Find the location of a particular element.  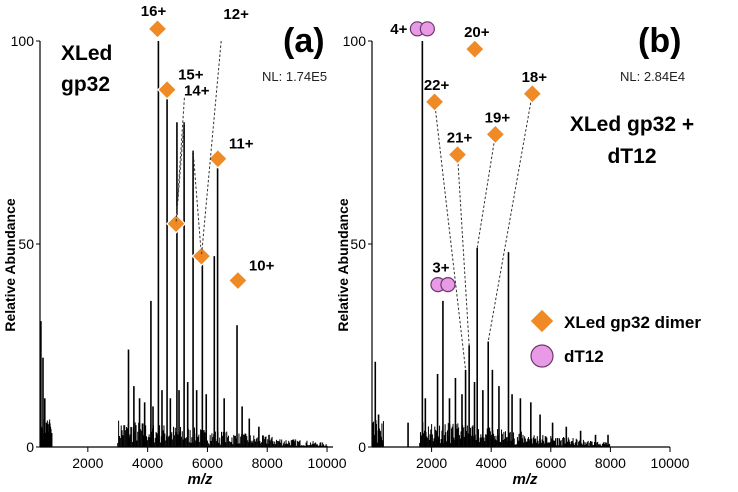

legend-dimer-marker is located at coordinates (542, 321).